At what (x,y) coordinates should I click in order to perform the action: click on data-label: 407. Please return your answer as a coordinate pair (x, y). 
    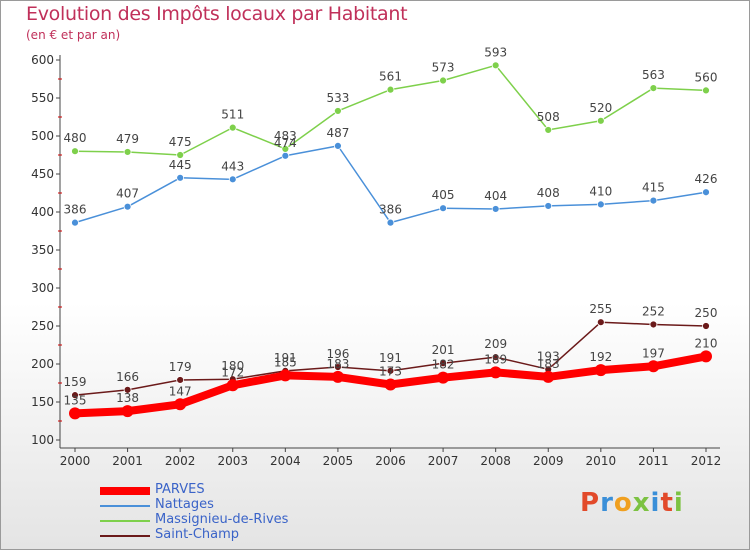
    Looking at the image, I should click on (127, 194).